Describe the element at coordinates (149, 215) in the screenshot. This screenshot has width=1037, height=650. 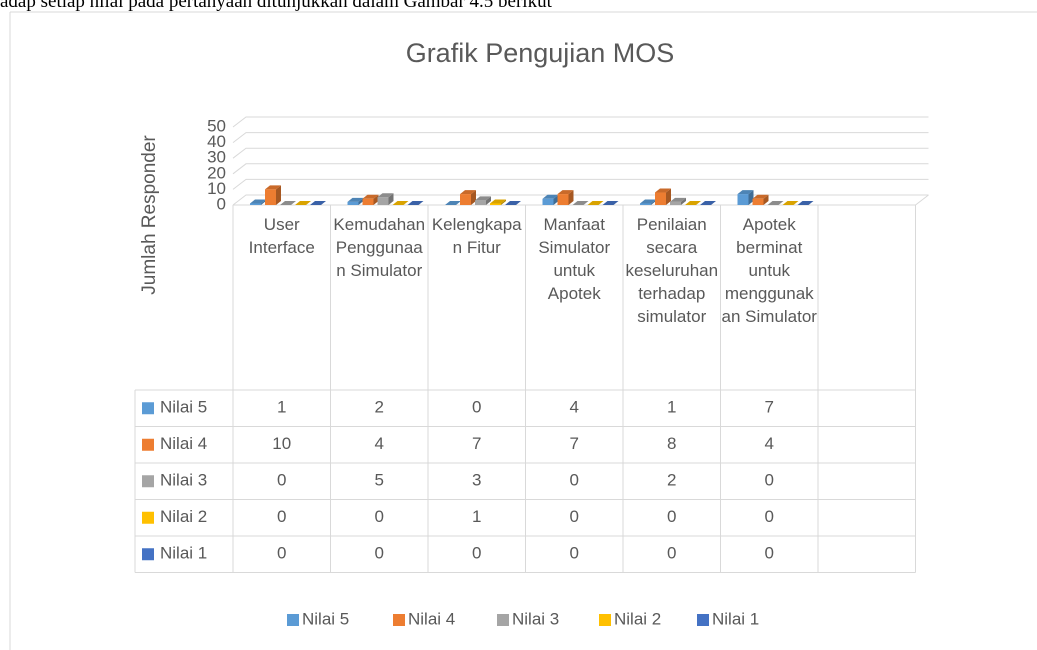
I see `y-axis-title: Jumlah Responder` at that location.